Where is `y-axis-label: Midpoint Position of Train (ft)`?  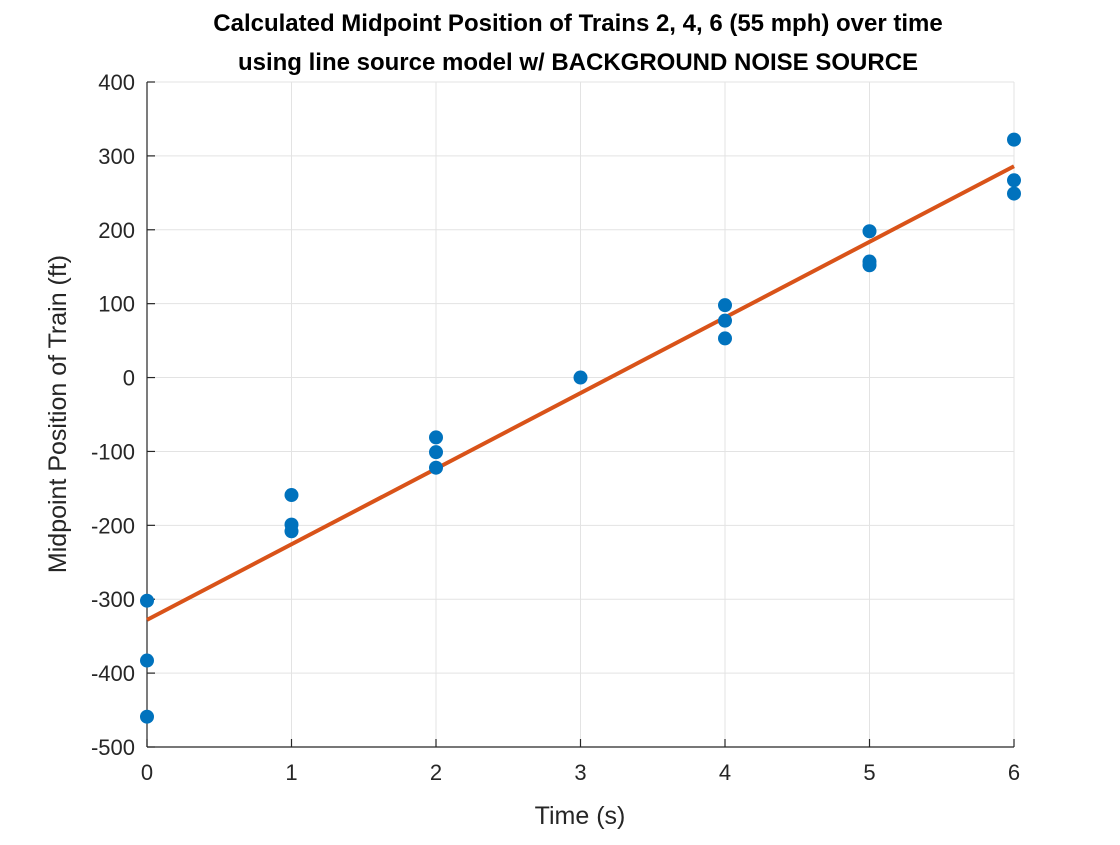
y-axis-label: Midpoint Position of Train (ft) is located at coordinates (58, 414).